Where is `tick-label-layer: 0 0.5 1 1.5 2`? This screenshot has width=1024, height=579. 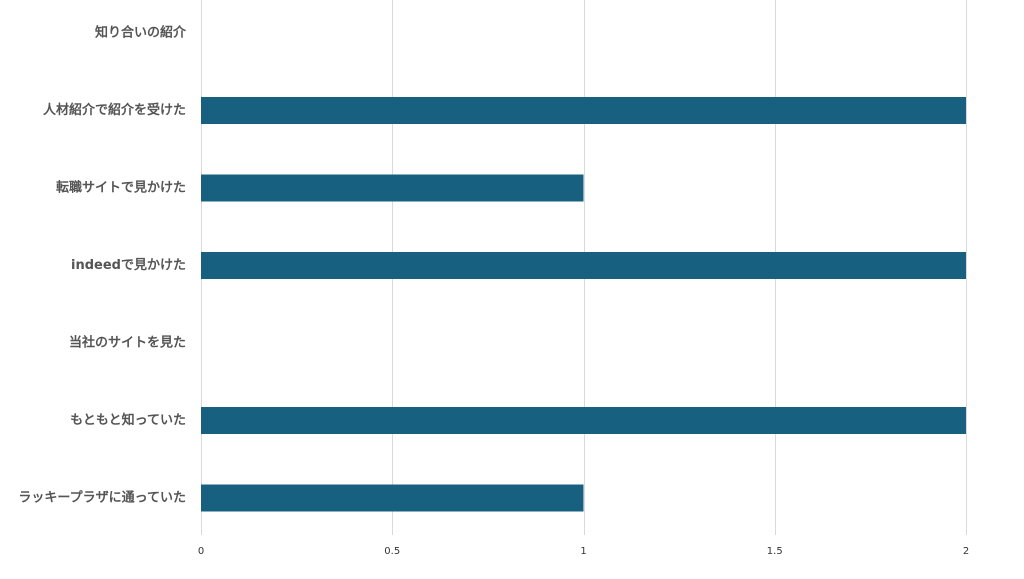
tick-label-layer: 0 0.5 1 1.5 2 is located at coordinates (583, 551).